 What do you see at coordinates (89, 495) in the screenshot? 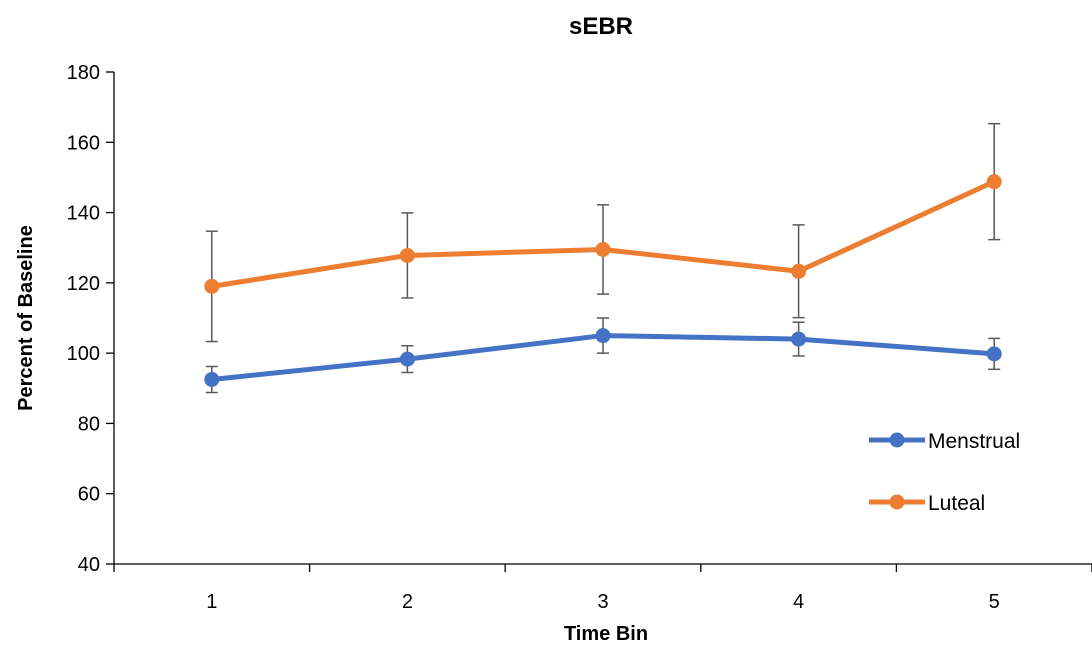
I see `y-tick-label: 60` at bounding box center [89, 495].